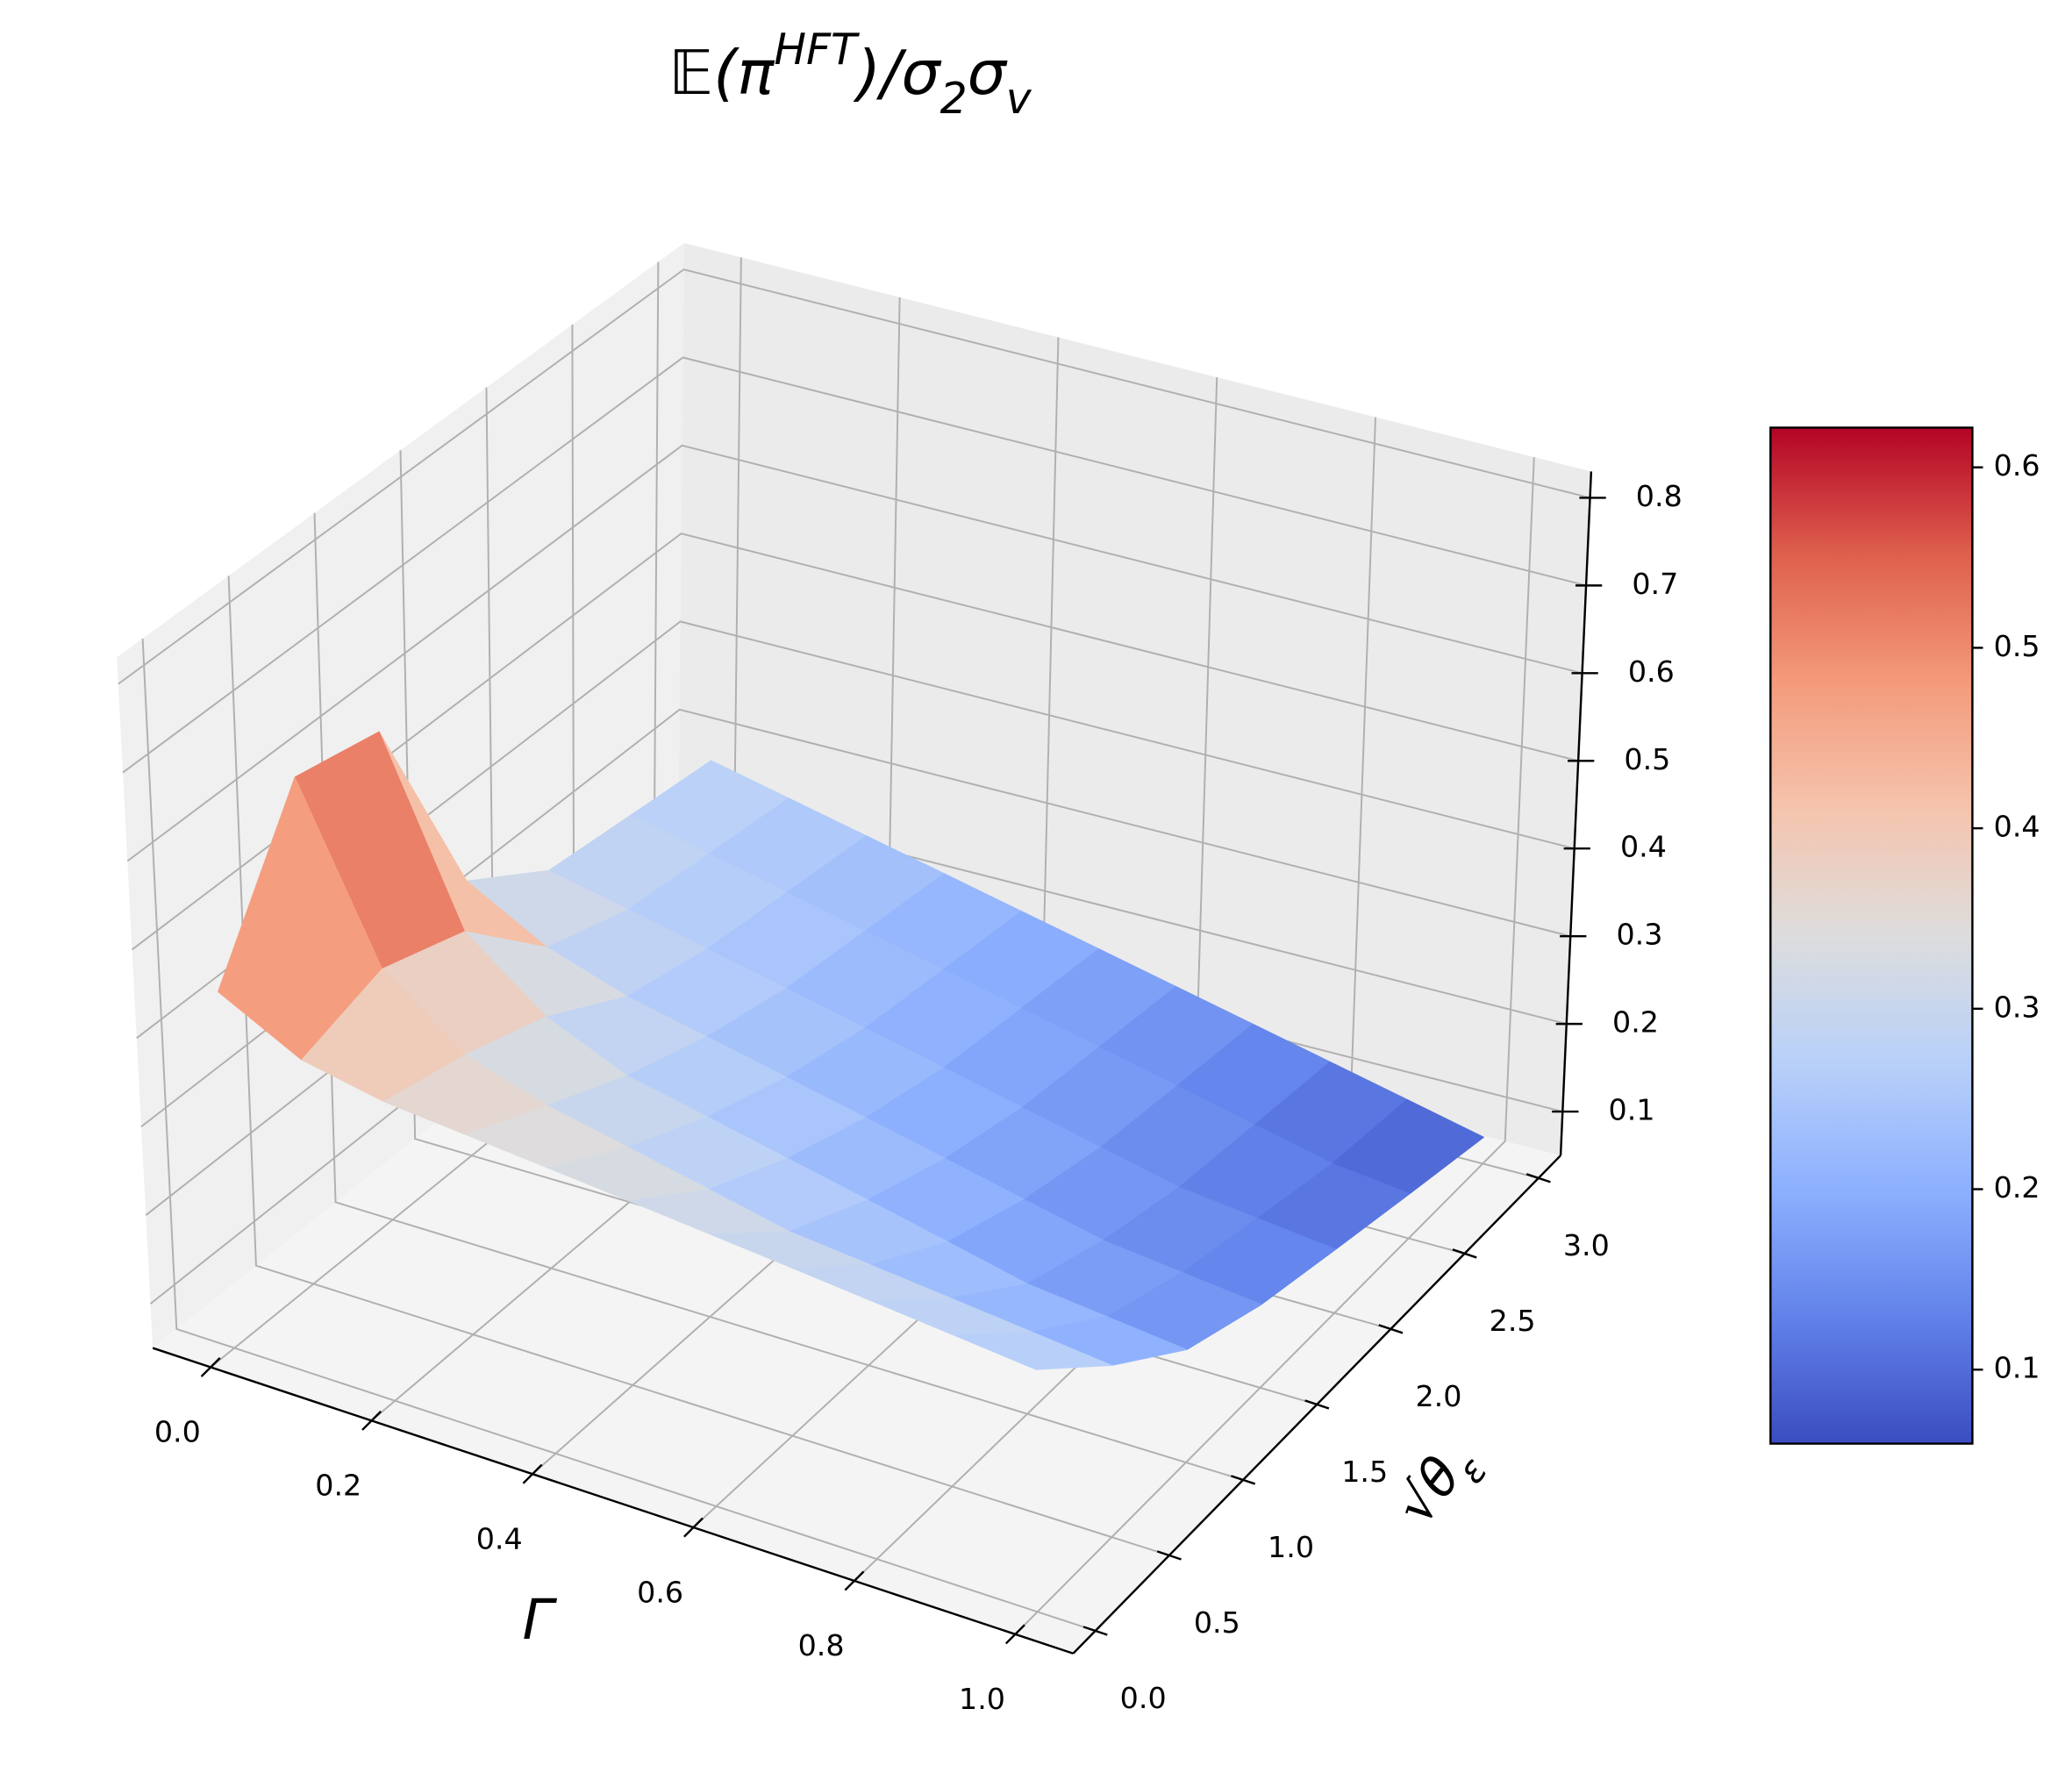 Image resolution: width=2072 pixels, height=1773 pixels. I want to click on x-tick-label: 1.0, so click(982, 1699).